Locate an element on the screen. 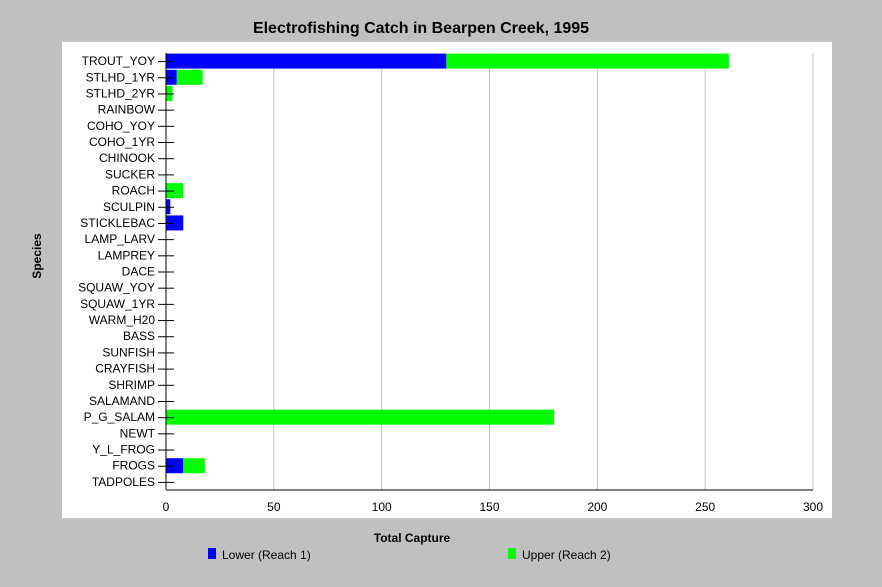 The image size is (882, 587). x-tick-label: 150 is located at coordinates (489, 507).